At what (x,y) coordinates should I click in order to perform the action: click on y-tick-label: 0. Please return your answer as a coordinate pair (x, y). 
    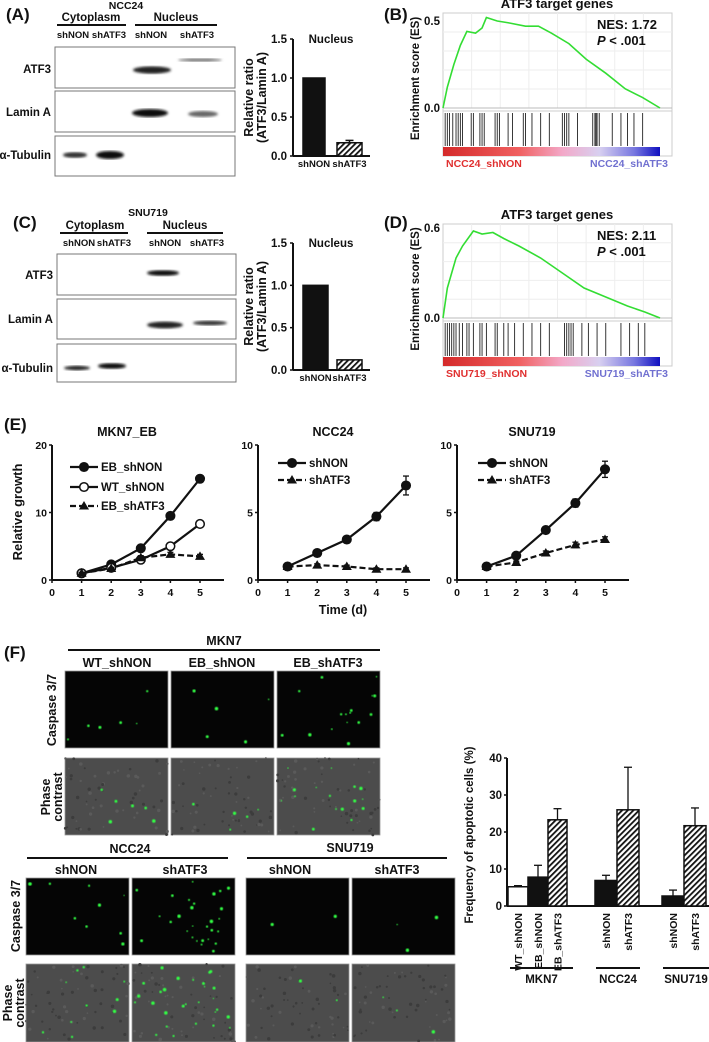
    Looking at the image, I should click on (250, 581).